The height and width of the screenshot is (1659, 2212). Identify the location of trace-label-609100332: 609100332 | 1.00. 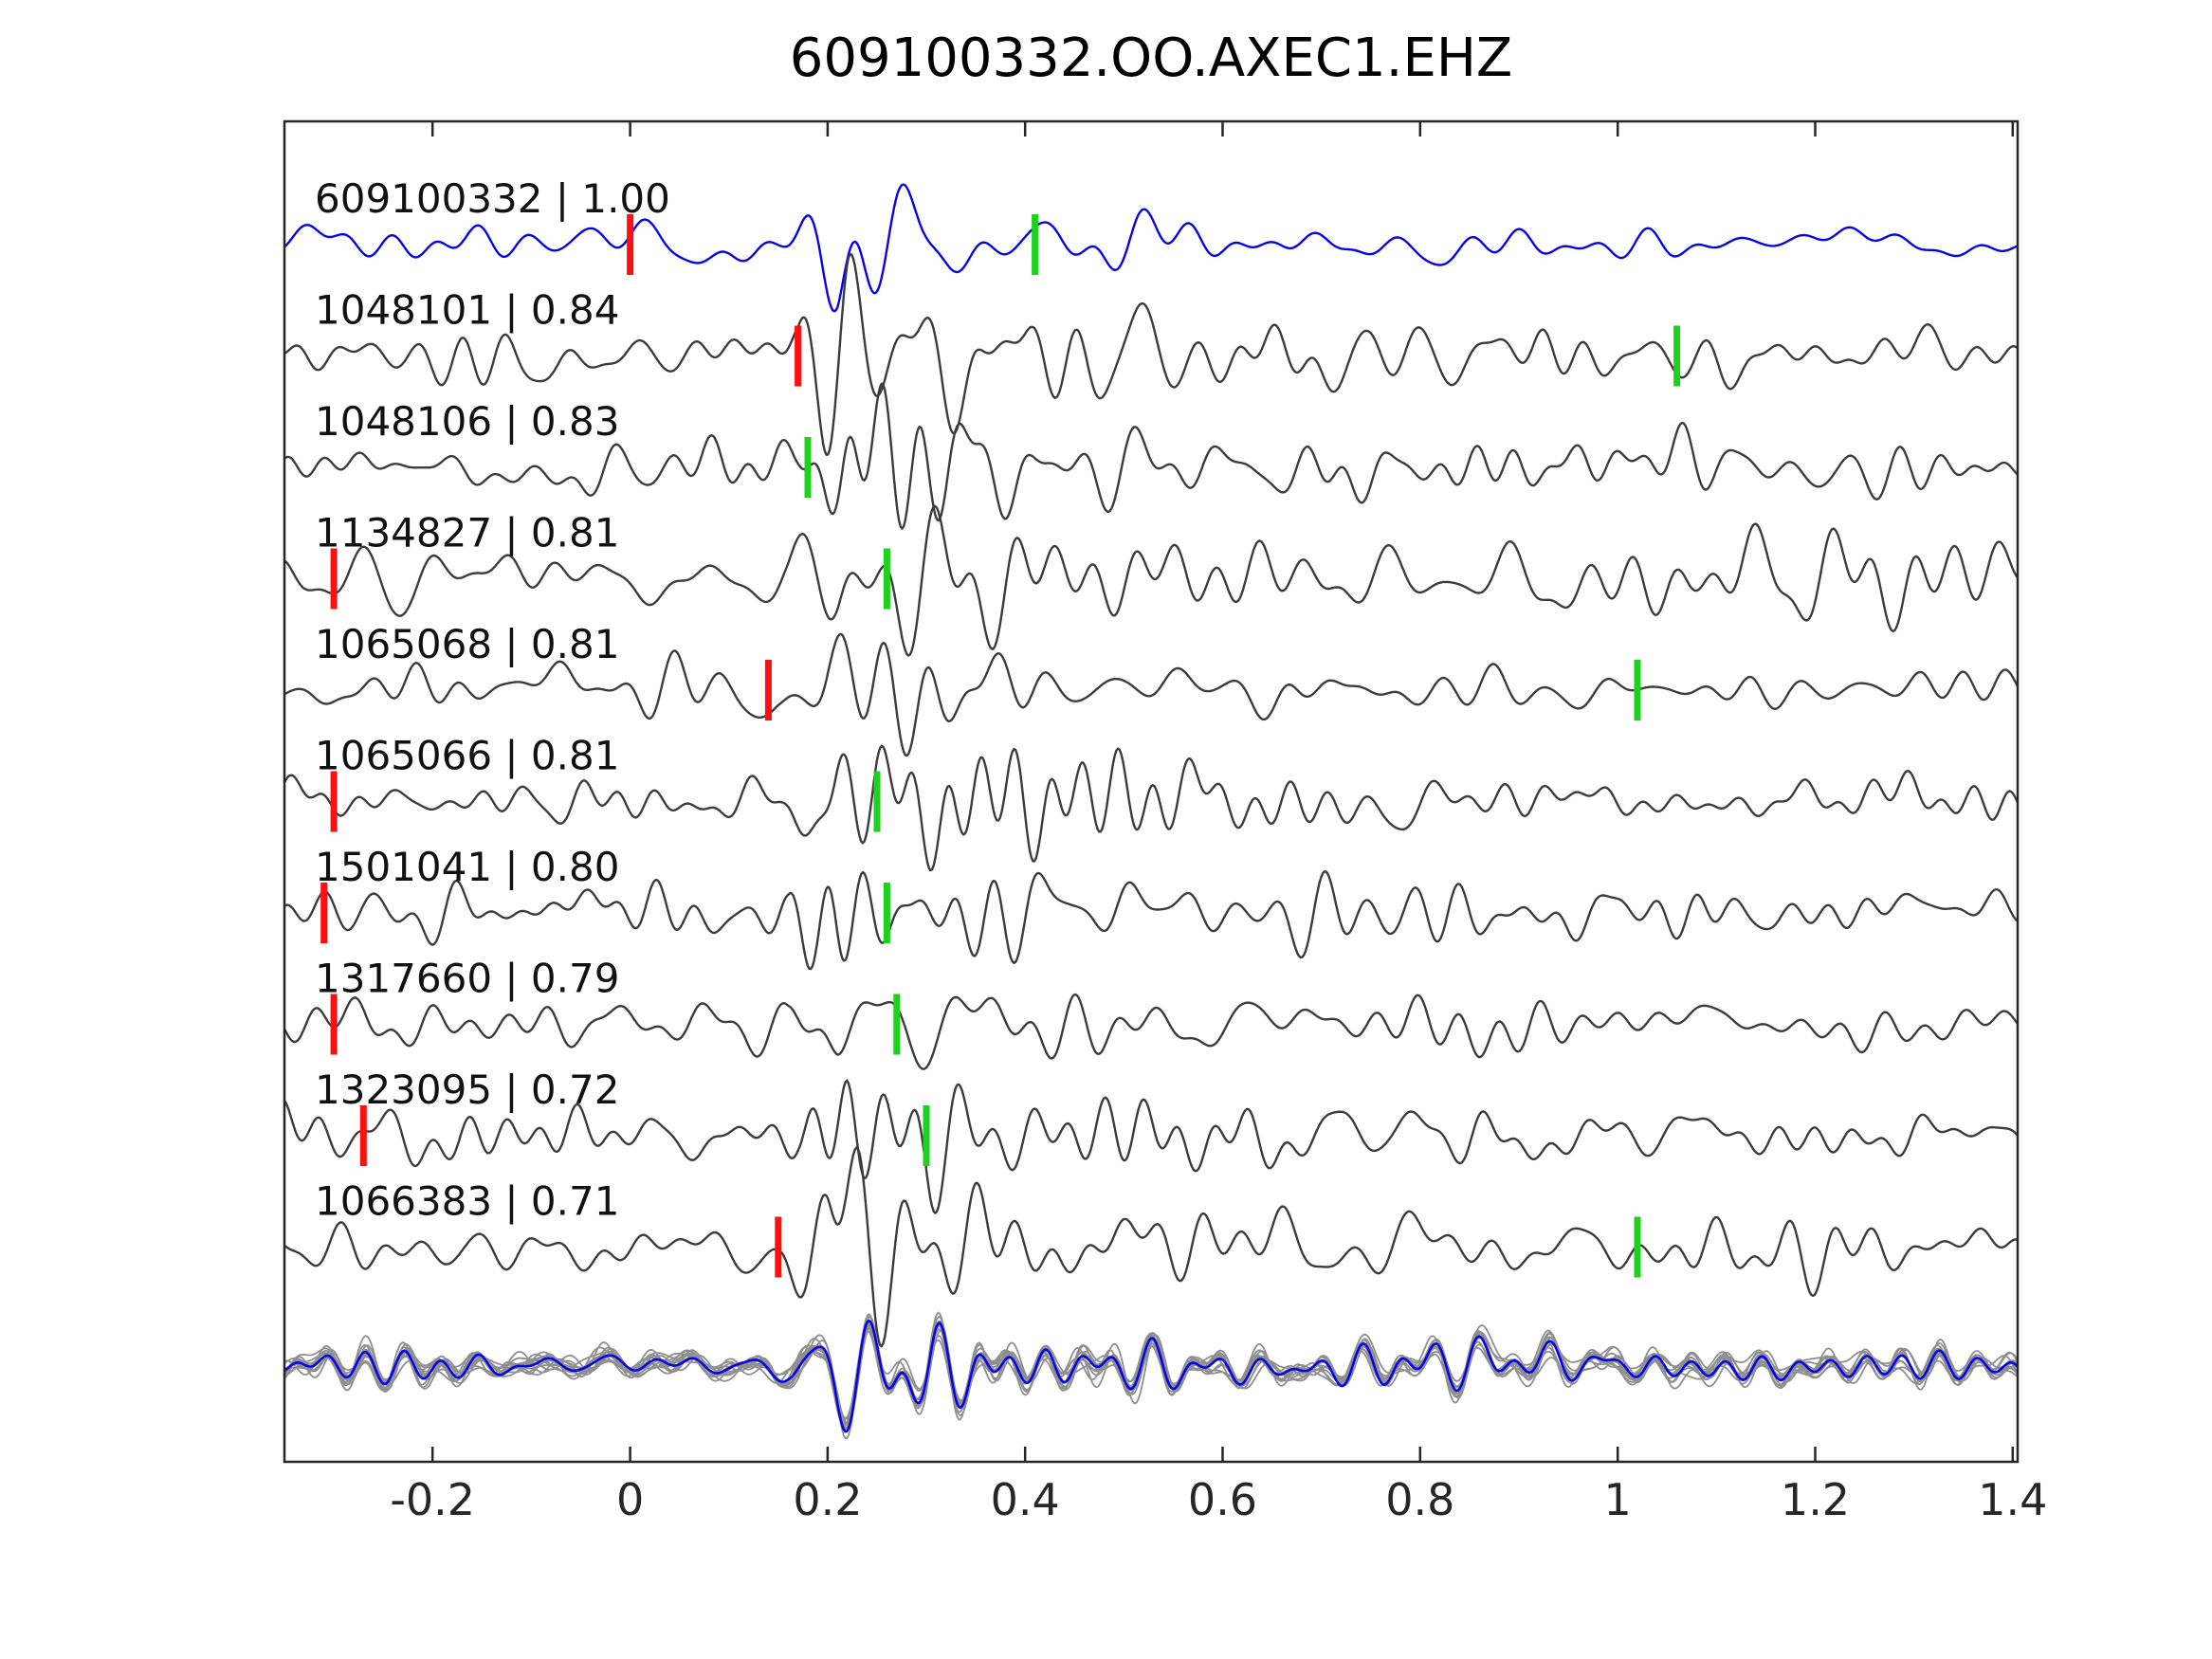
(492, 198).